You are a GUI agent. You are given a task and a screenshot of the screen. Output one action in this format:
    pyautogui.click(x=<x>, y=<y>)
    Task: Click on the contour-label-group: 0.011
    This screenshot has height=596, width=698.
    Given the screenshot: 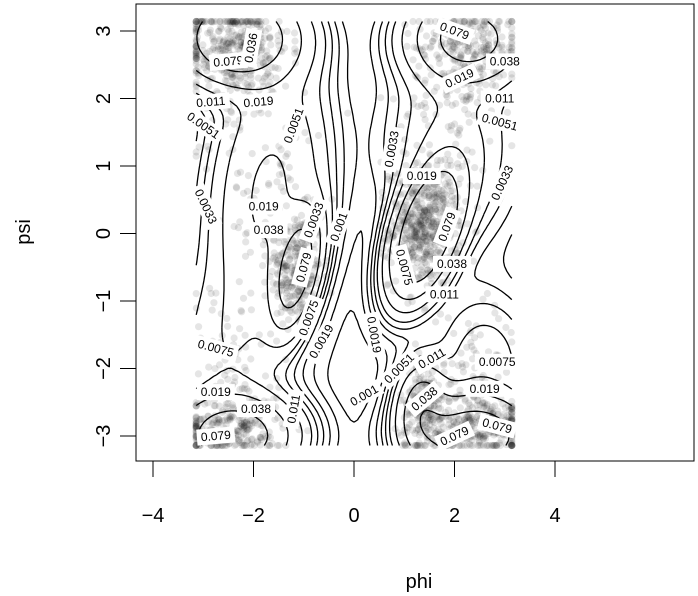 What is the action you would take?
    pyautogui.click(x=444, y=294)
    